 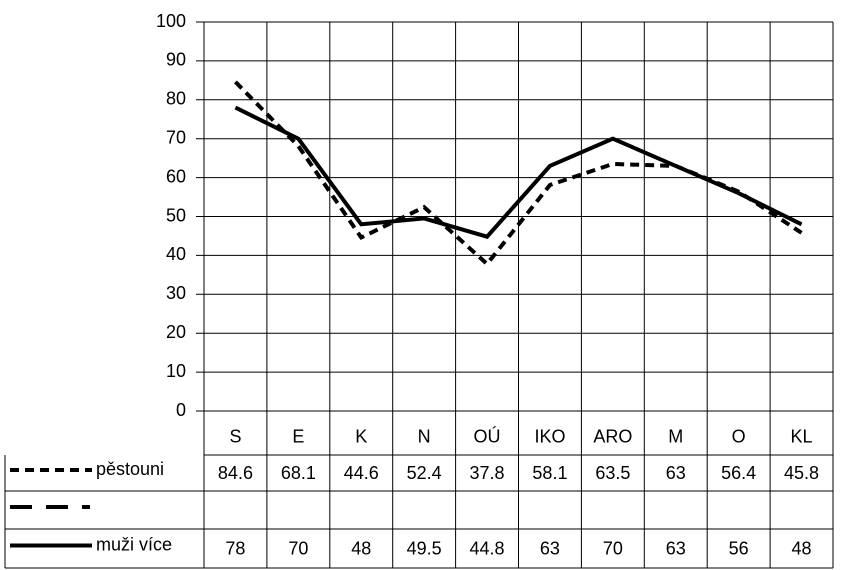 I want to click on legend-label: muži více, so click(x=134, y=544).